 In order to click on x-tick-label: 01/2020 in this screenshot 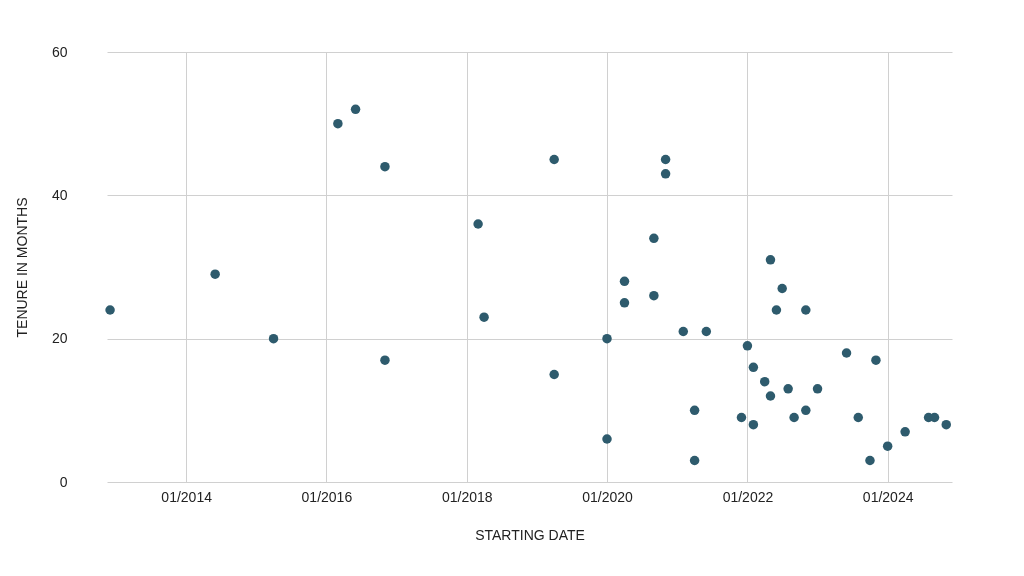, I will do `click(608, 496)`.